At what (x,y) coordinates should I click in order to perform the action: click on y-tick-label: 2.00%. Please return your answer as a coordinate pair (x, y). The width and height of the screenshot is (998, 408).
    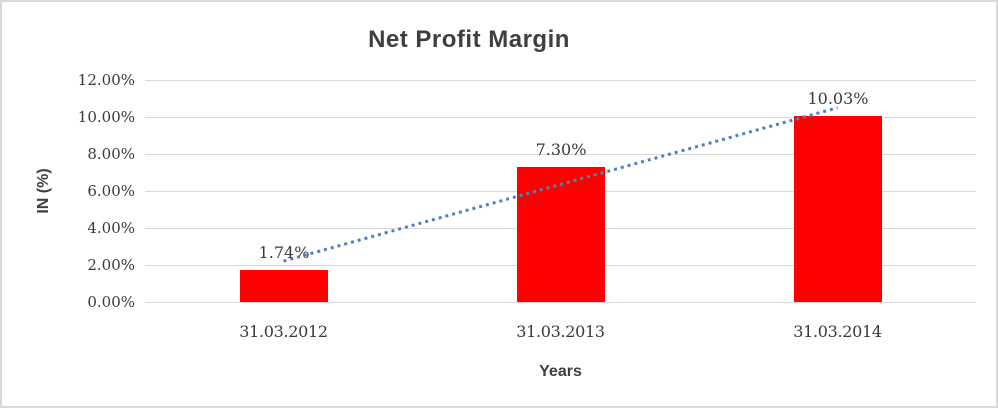
    Looking at the image, I should click on (111, 265).